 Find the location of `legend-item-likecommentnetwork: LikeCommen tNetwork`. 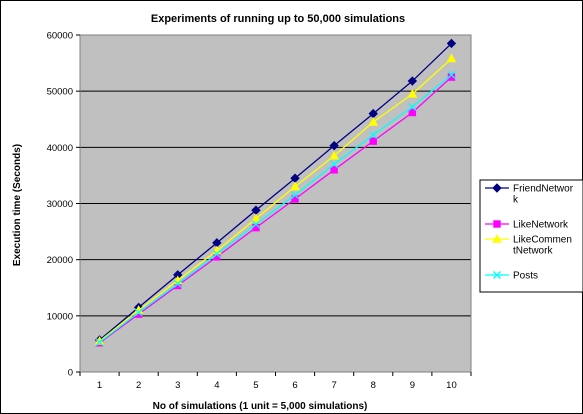

legend-item-likecommentnetwork: LikeCommen tNetwork is located at coordinates (528, 245).